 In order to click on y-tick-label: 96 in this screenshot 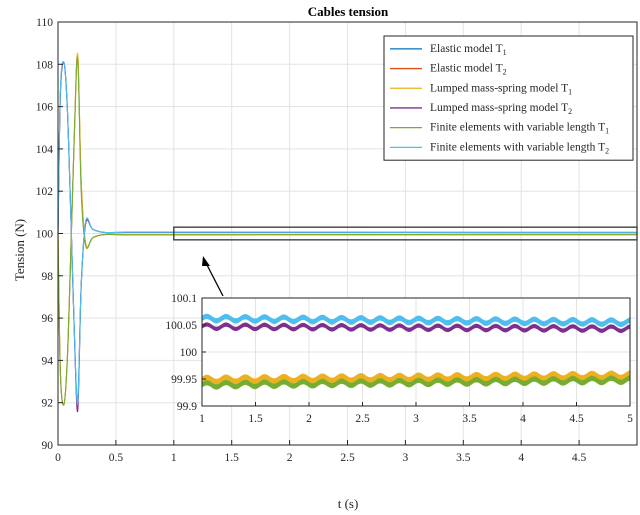, I will do `click(48, 319)`.